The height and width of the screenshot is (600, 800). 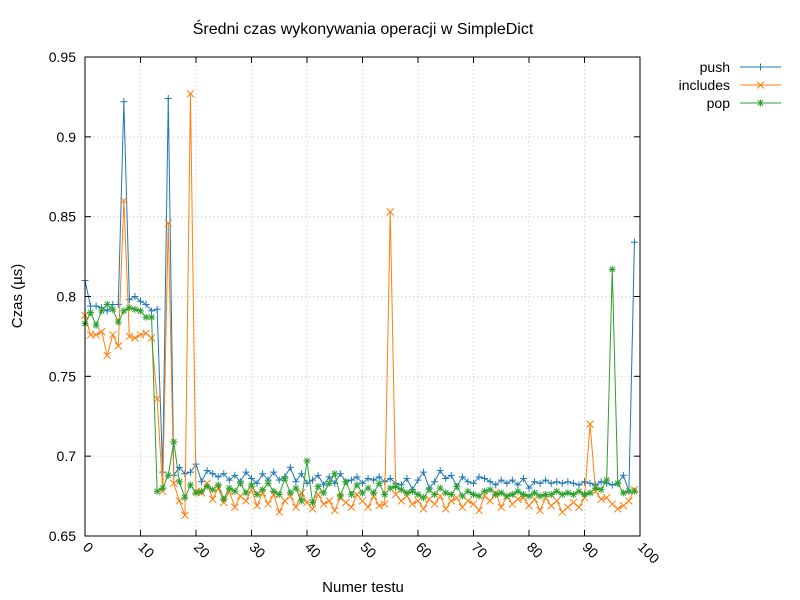 I want to click on legend-marker-pop, so click(x=760, y=103).